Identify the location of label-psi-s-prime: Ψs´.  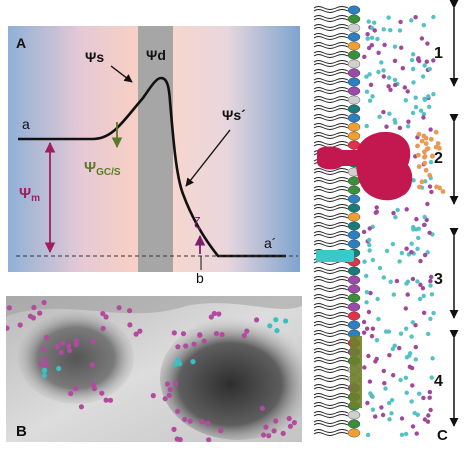
(234, 115).